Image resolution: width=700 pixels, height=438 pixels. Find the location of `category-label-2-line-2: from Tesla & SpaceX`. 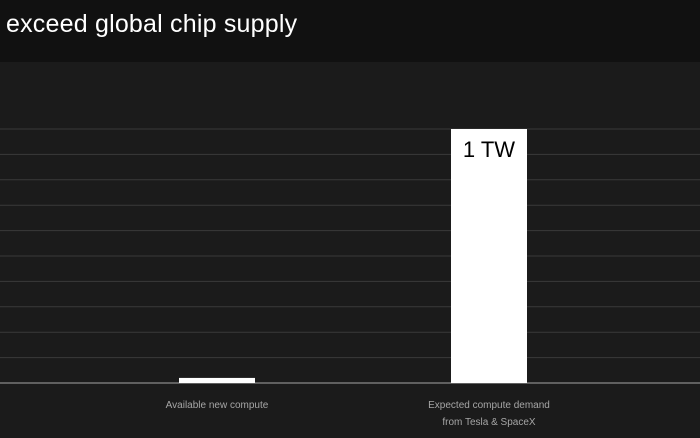

category-label-2-line-2: from Tesla & SpaceX is located at coordinates (489, 422).